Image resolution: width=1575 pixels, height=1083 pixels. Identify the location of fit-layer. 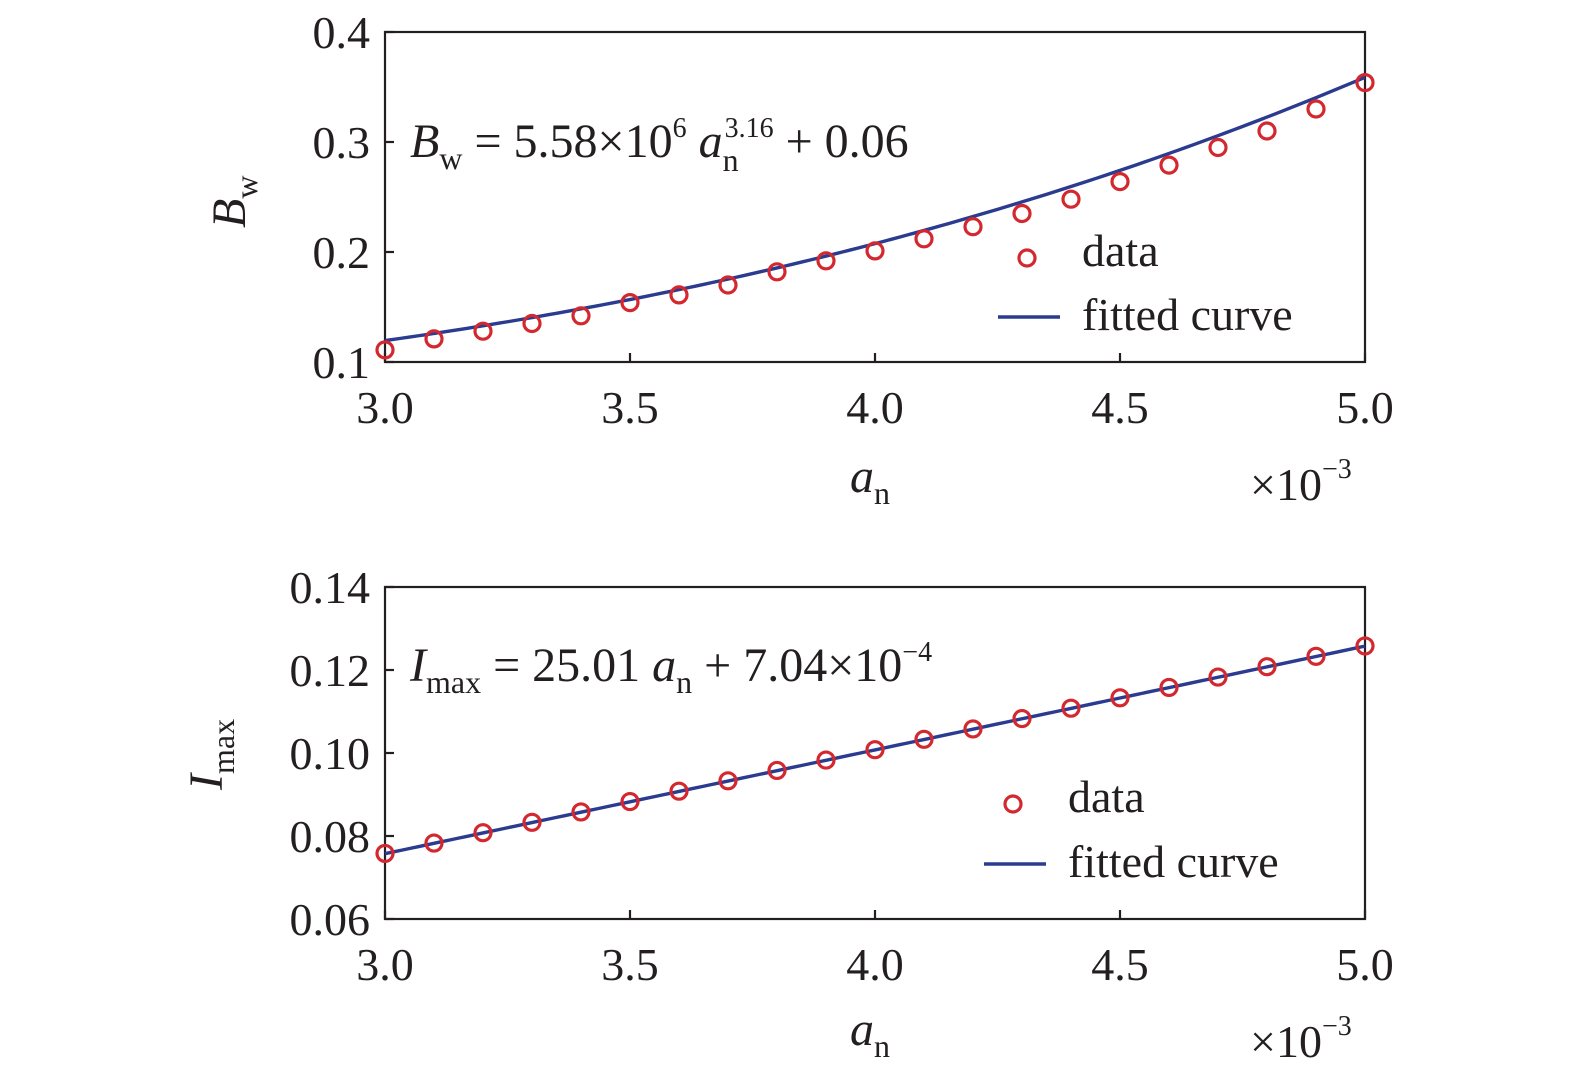
(875, 750).